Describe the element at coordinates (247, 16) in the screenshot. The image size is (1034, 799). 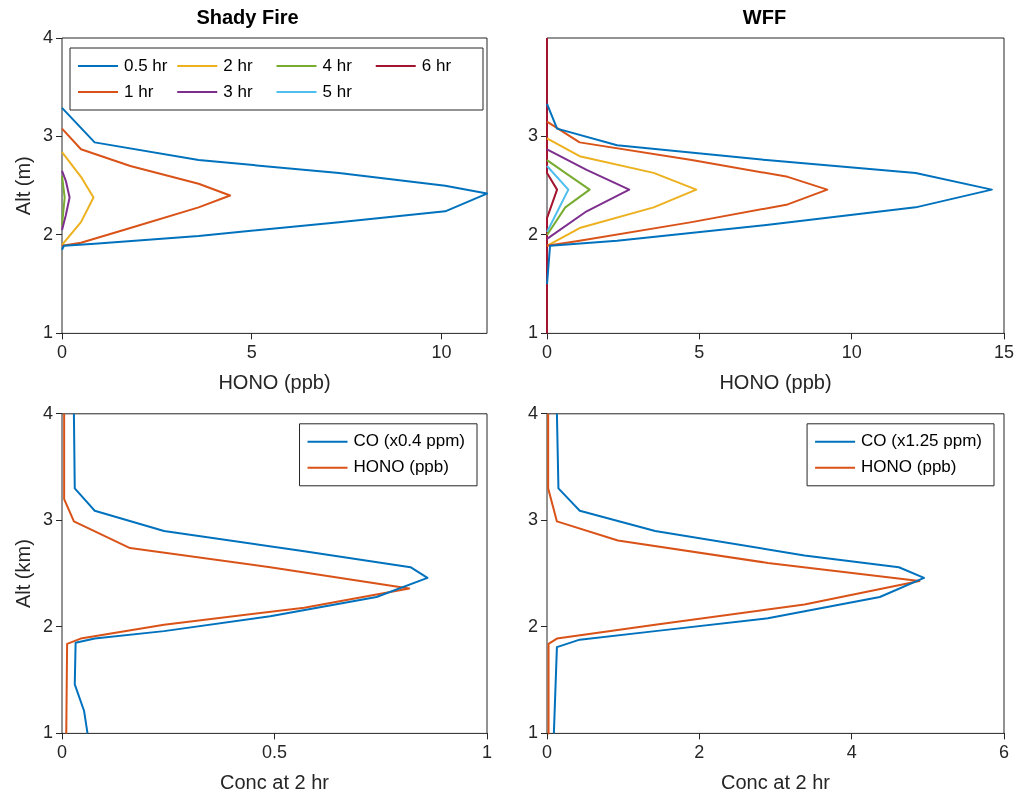
I see `chart-title: Shady Fire` at that location.